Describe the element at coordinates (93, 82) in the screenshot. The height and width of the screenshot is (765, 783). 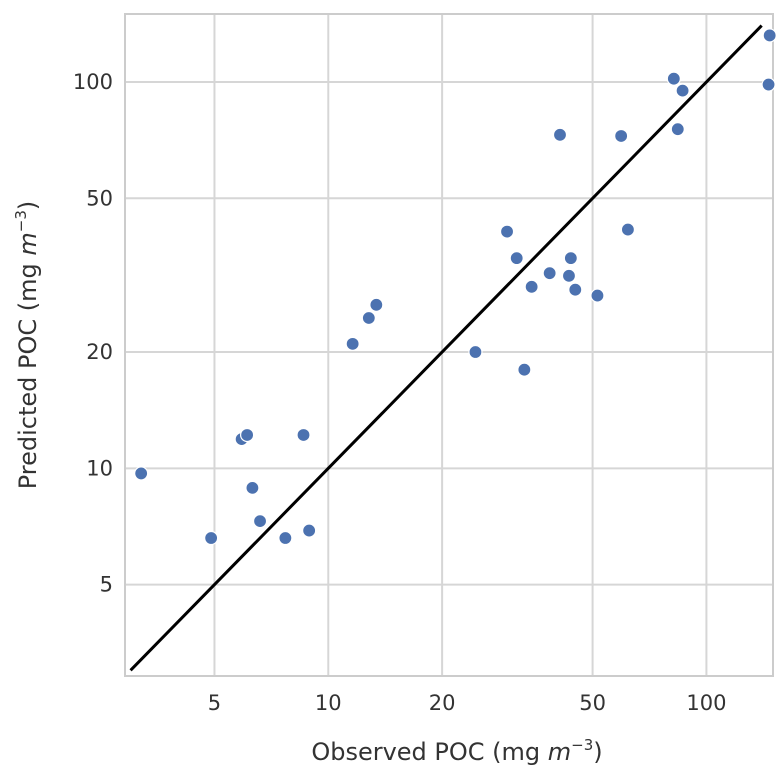
I see `y-tick-label: 100` at that location.